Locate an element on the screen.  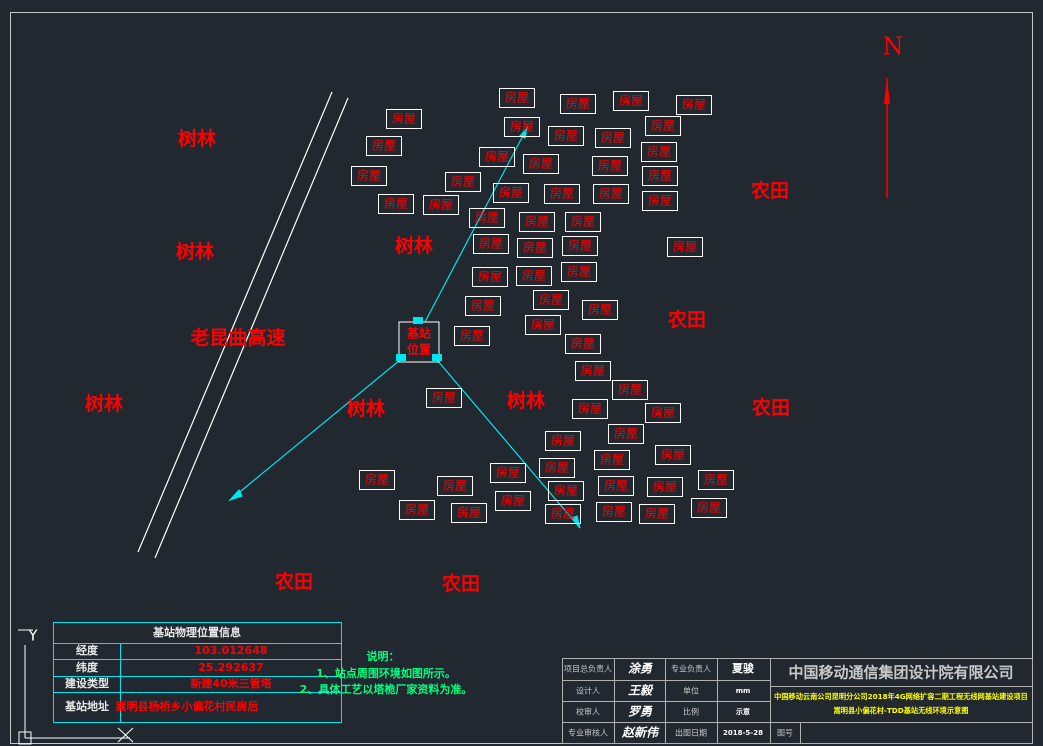
tb-label: 比例 is located at coordinates (691, 712).